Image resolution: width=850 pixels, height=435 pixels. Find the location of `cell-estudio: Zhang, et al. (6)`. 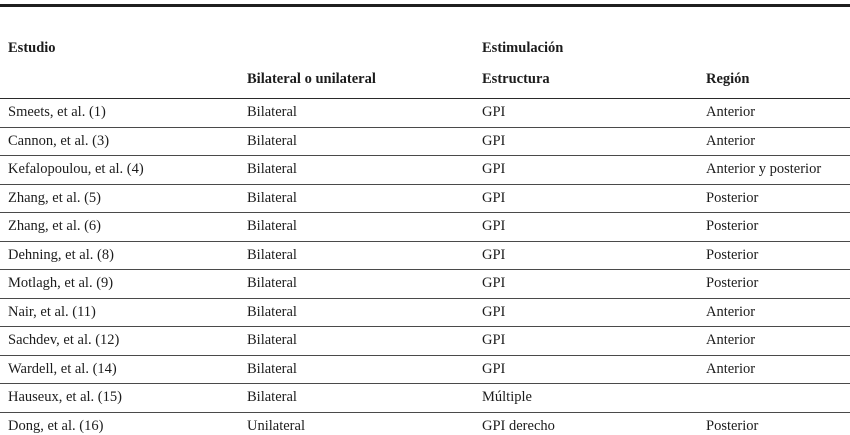

cell-estudio: Zhang, et al. (6) is located at coordinates (123, 227).